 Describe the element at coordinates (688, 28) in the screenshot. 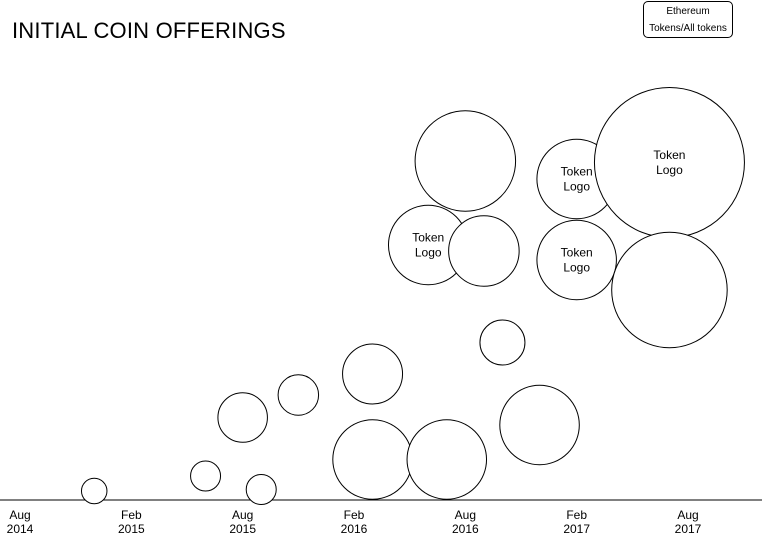

I see `toggle-label-line2: Tokens/All tokens` at that location.